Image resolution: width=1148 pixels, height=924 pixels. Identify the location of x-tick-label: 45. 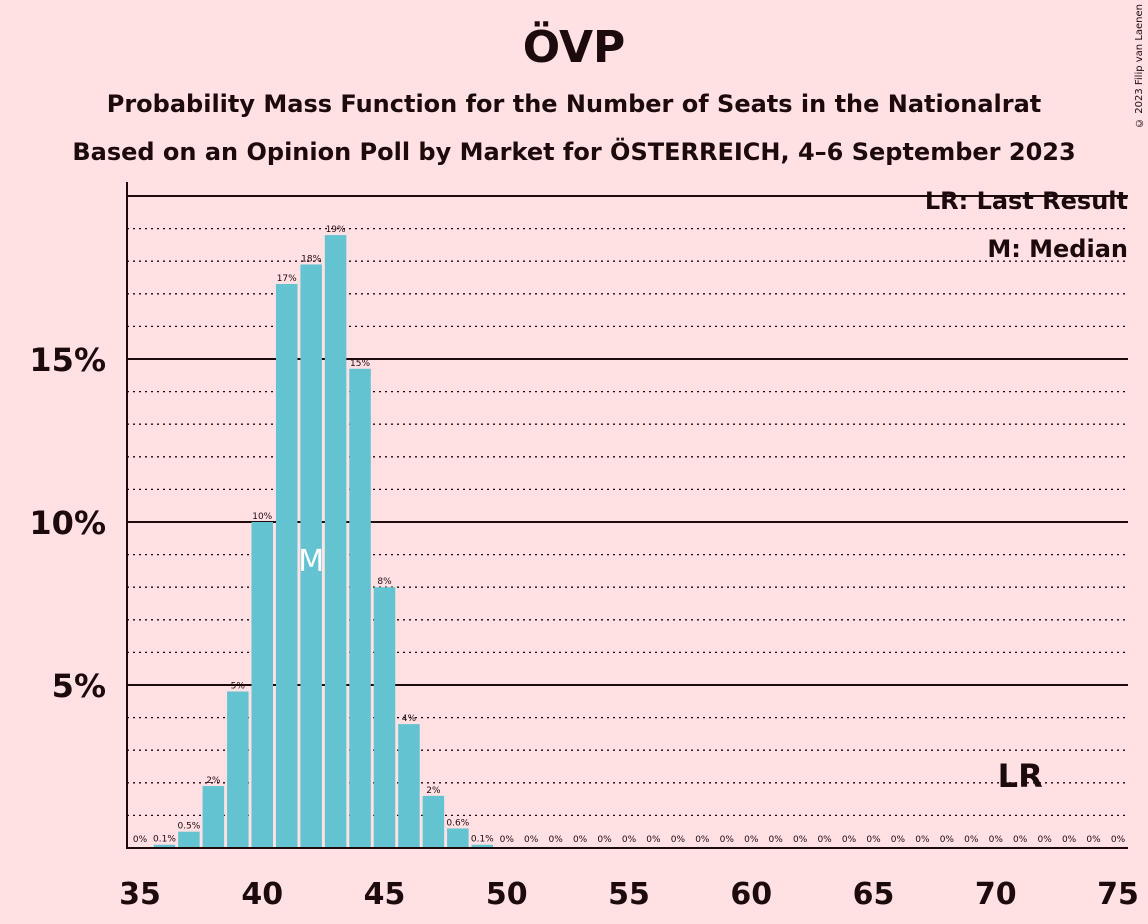
(385, 894).